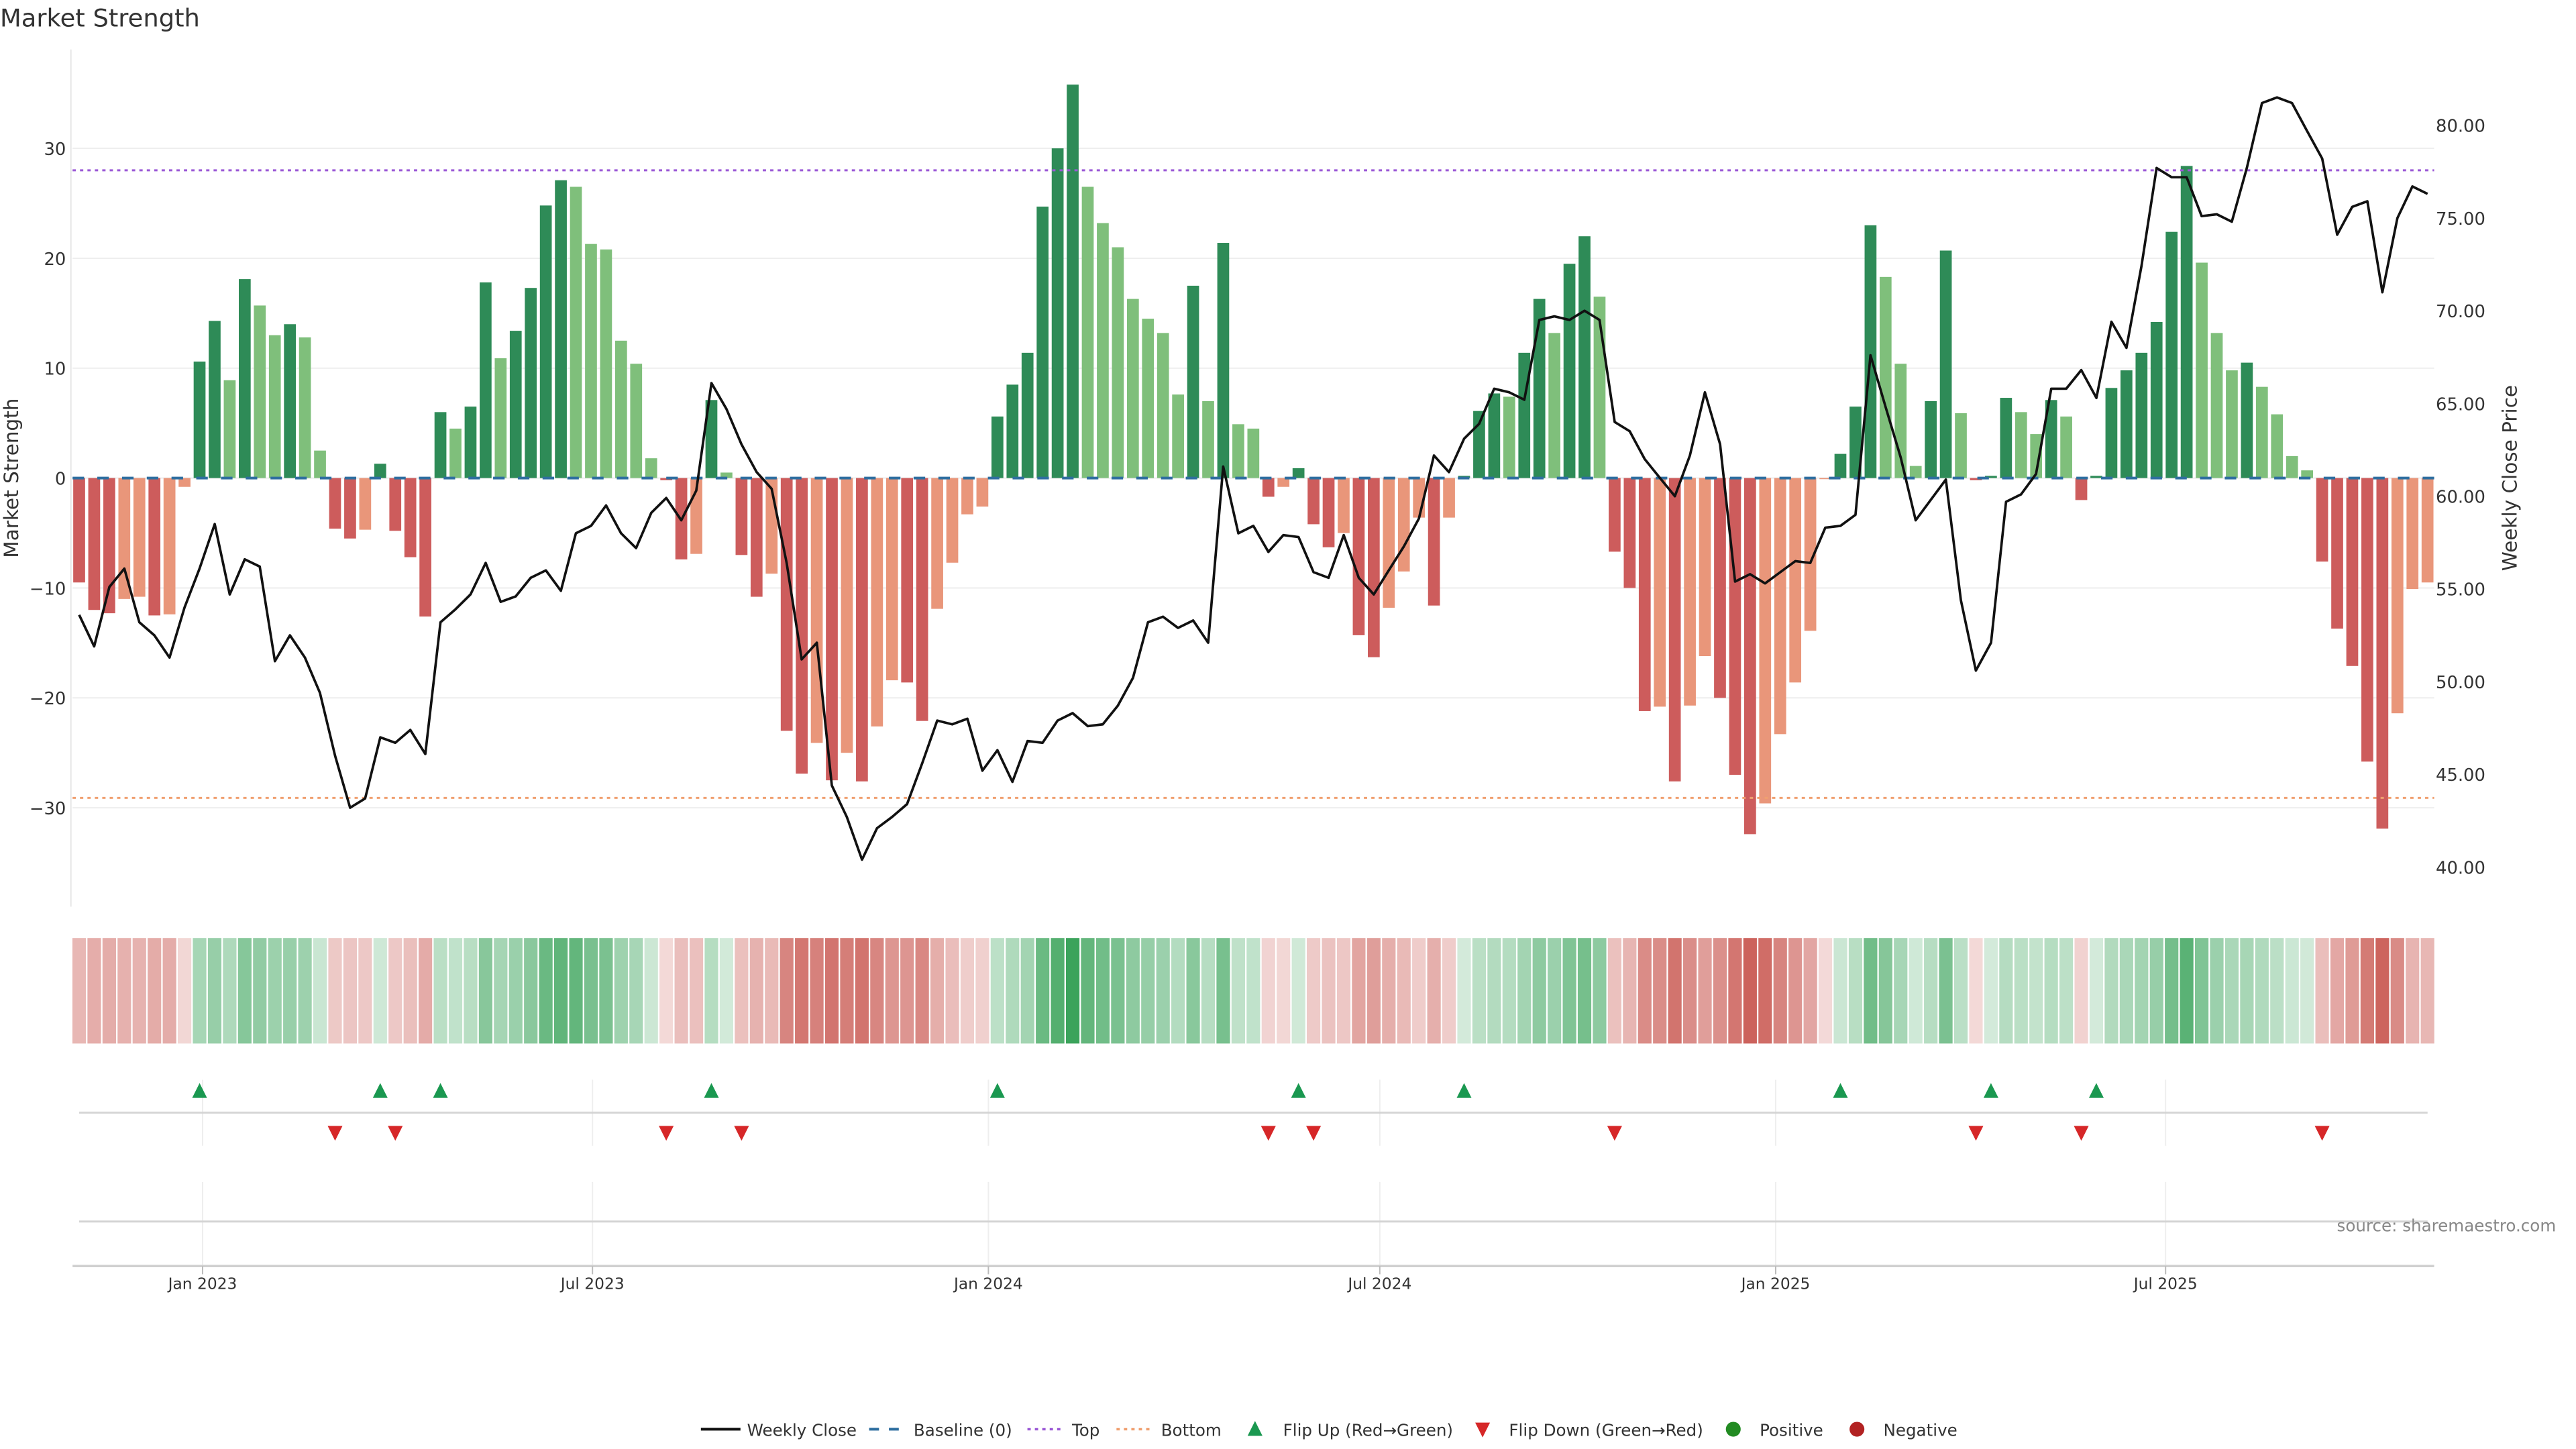 Image resolution: width=2576 pixels, height=1449 pixels. What do you see at coordinates (940, 1430) in the screenshot?
I see `legend-item-baseline: Baseline (0)` at bounding box center [940, 1430].